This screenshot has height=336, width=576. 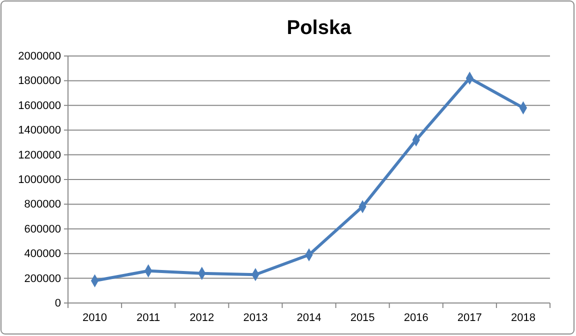 I want to click on x-tick-label: 2011, so click(x=148, y=318).